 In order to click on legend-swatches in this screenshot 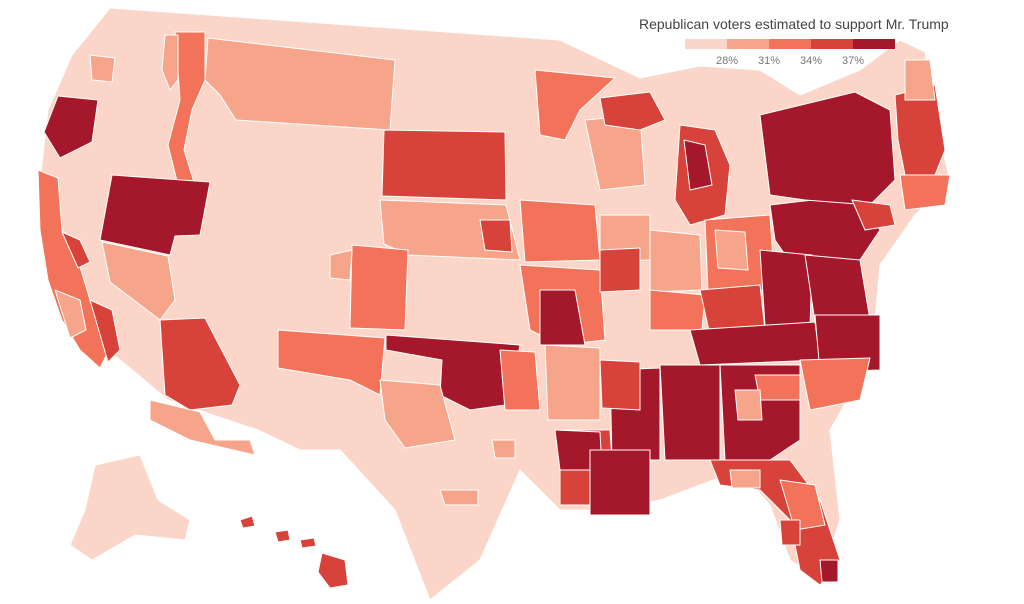, I will do `click(790, 44)`.